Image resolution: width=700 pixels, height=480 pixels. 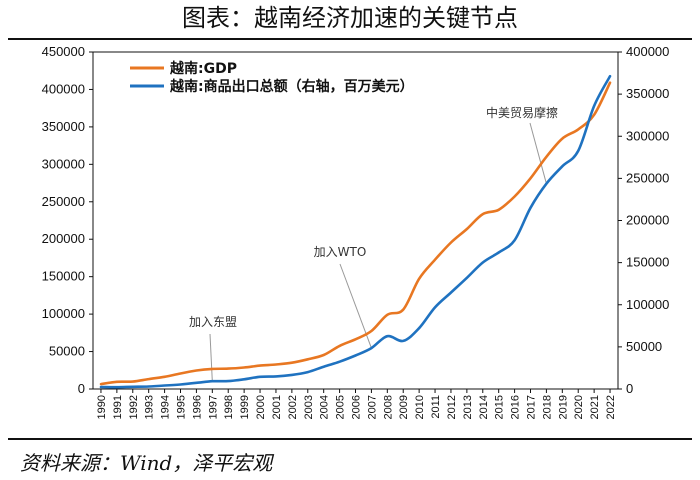 What do you see at coordinates (500, 407) in the screenshot?
I see `x-tick-label: 2015` at bounding box center [500, 407].